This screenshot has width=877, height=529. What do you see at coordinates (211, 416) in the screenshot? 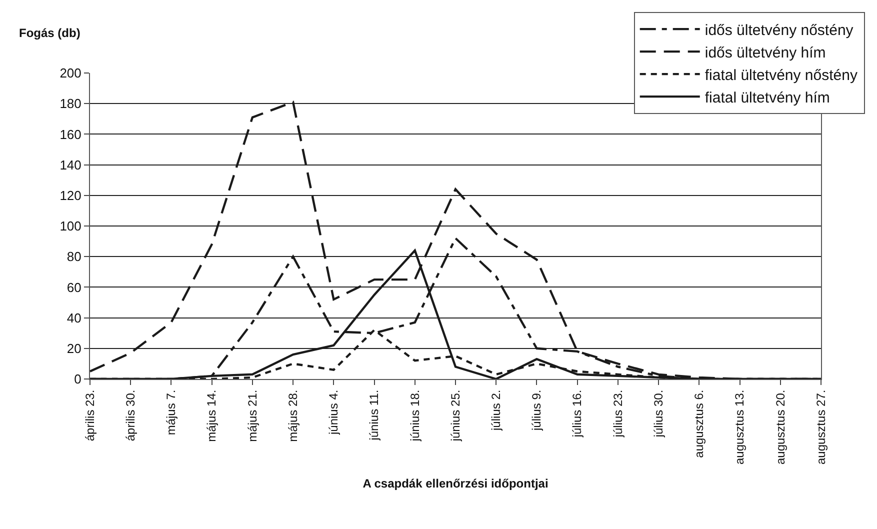
I see `x-tick-label: május 14.` at bounding box center [211, 416].